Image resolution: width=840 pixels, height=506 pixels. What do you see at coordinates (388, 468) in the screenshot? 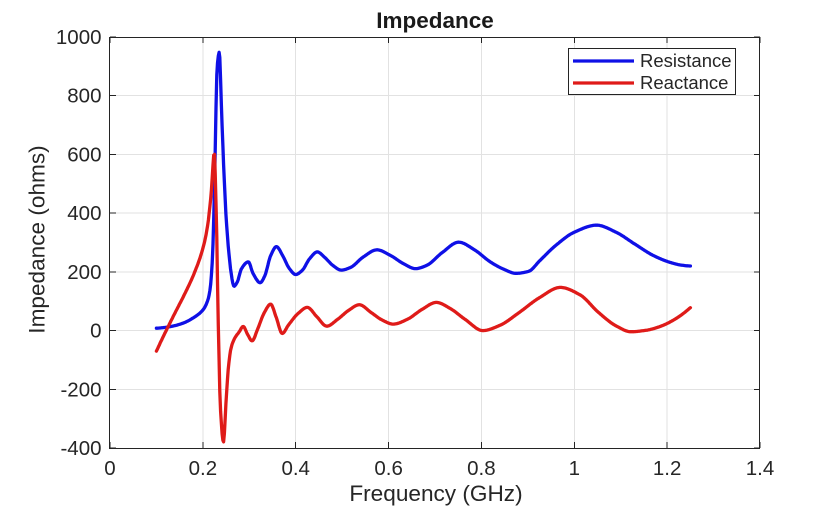
I see `svg-text: 0.6` at bounding box center [388, 468].